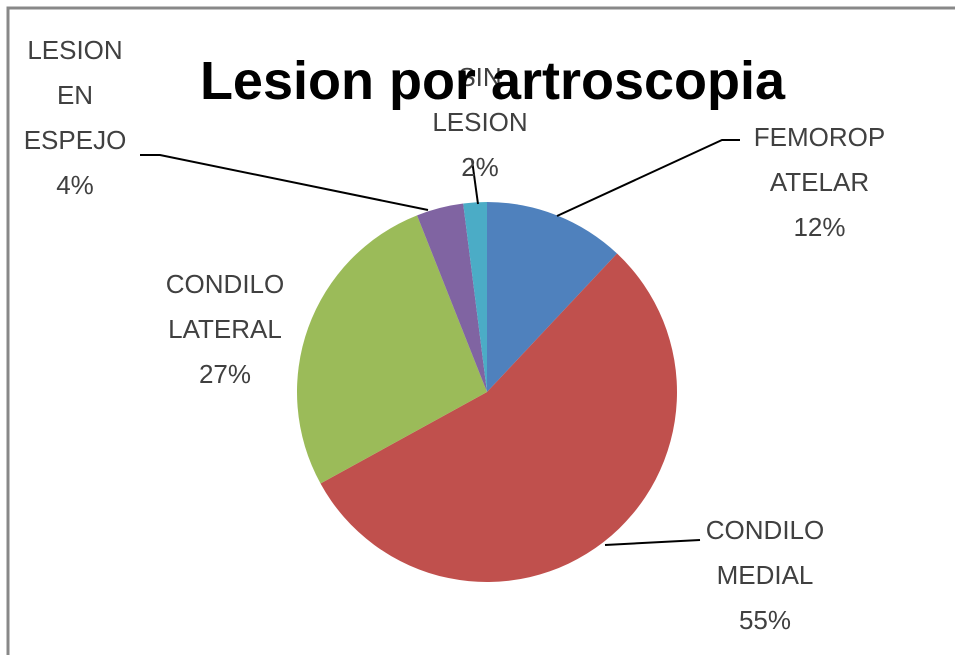 This screenshot has height=655, width=955. I want to click on slice-label: FEMOROPATELAR 12%, so click(819, 182).